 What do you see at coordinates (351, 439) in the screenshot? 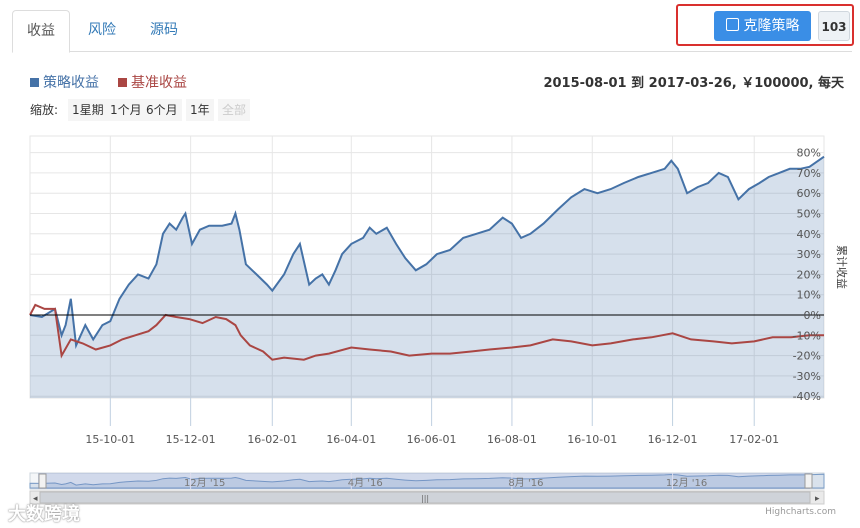
I see `x-tick-label: 16-04-01` at bounding box center [351, 439].